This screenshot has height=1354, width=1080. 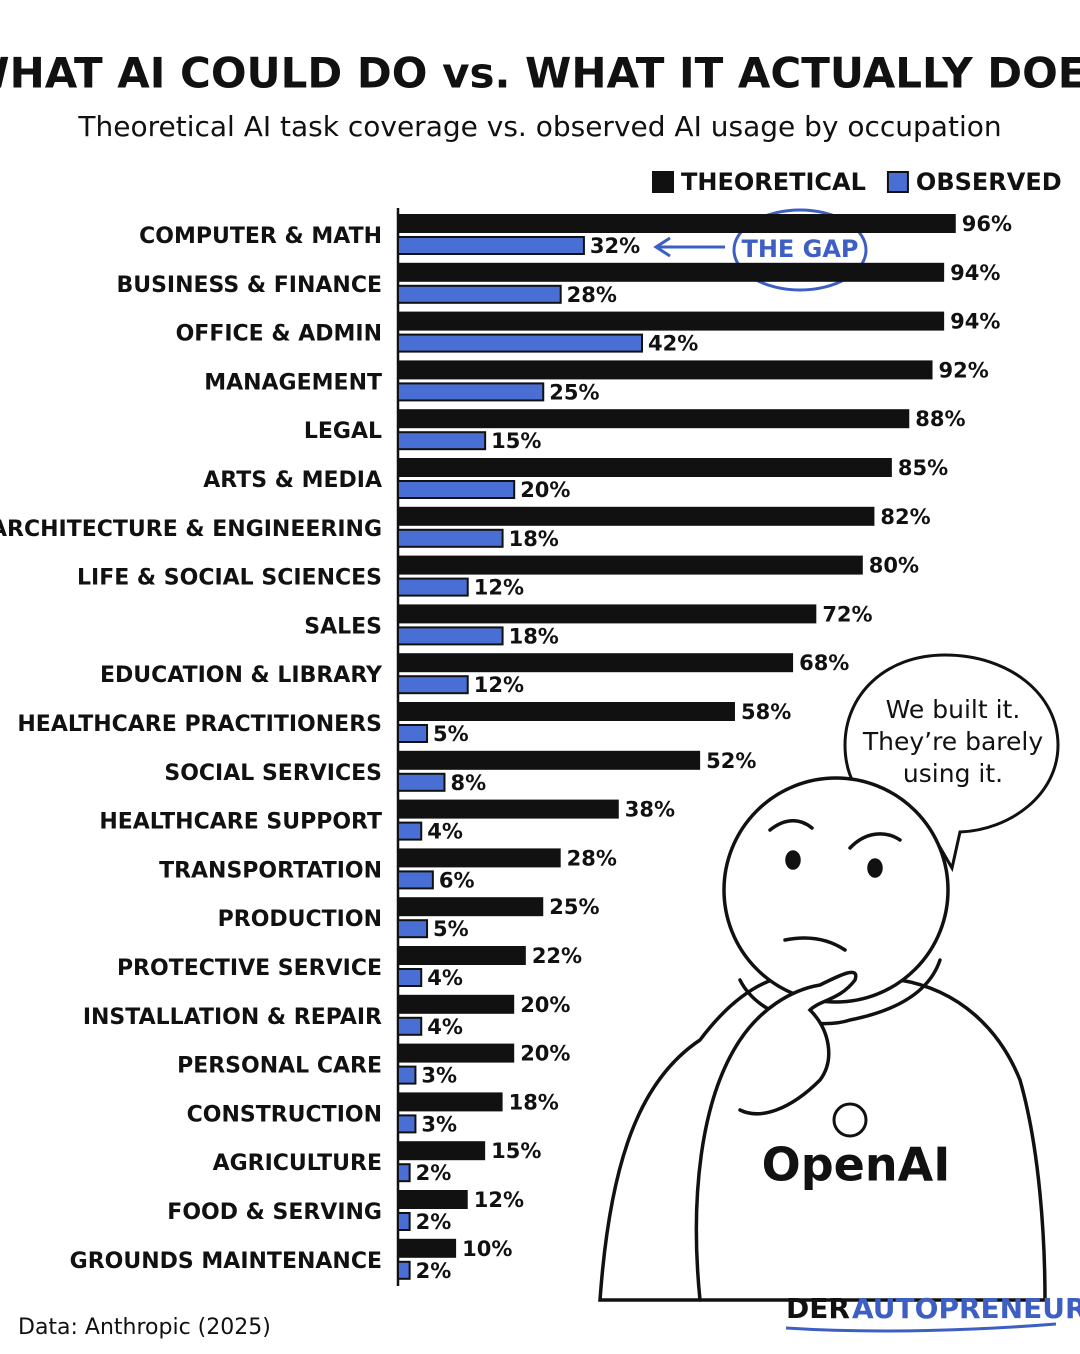 I want to click on value-label: 96%, so click(x=987, y=224).